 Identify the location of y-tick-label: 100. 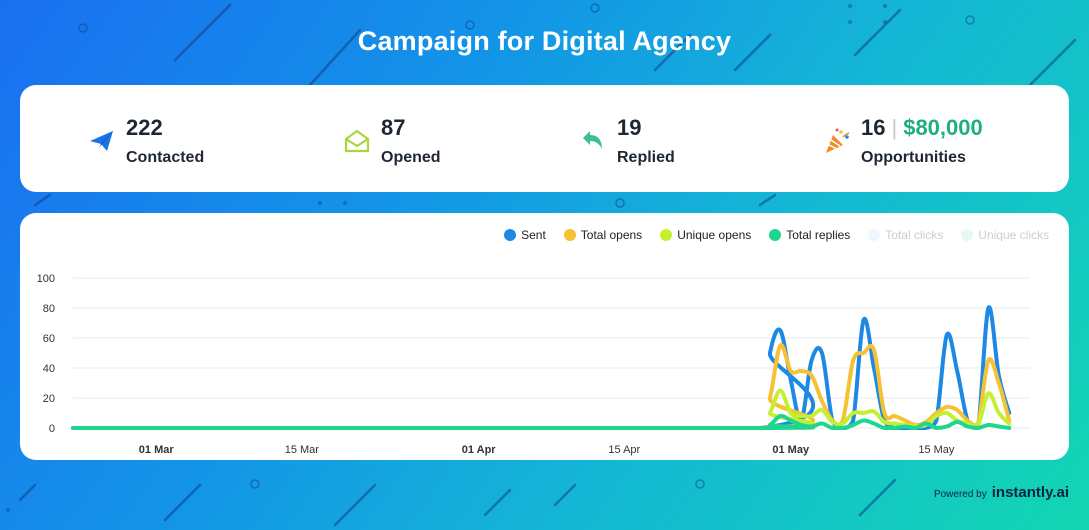
(46, 279).